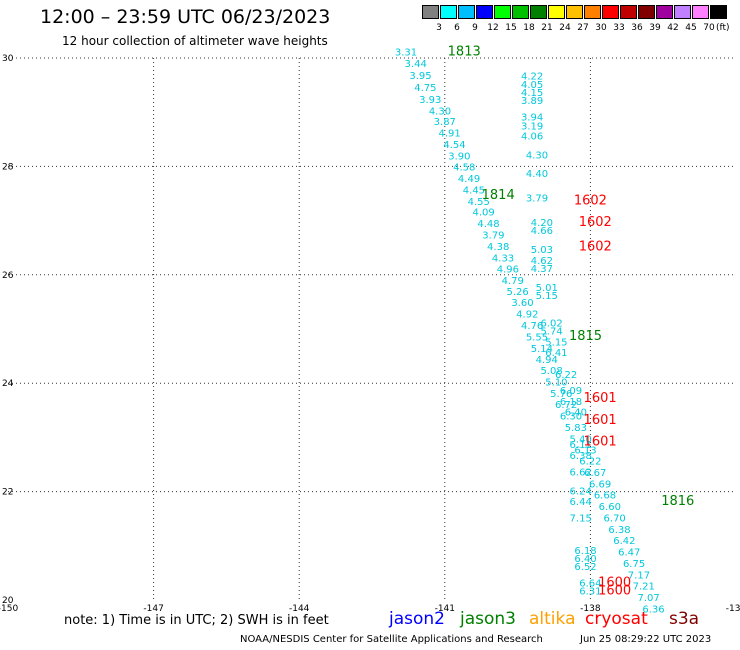 The width and height of the screenshot is (740, 650). I want to click on wave-height-label: 6.62, so click(581, 472).